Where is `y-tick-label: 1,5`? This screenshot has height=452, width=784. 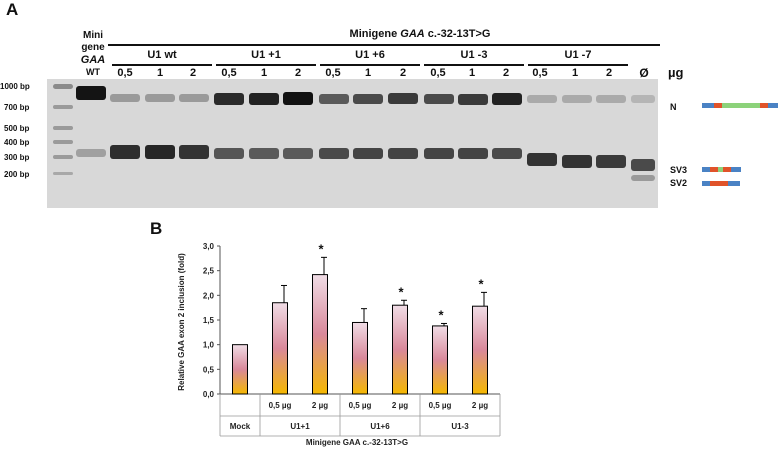 y-tick-label: 1,5 is located at coordinates (209, 320).